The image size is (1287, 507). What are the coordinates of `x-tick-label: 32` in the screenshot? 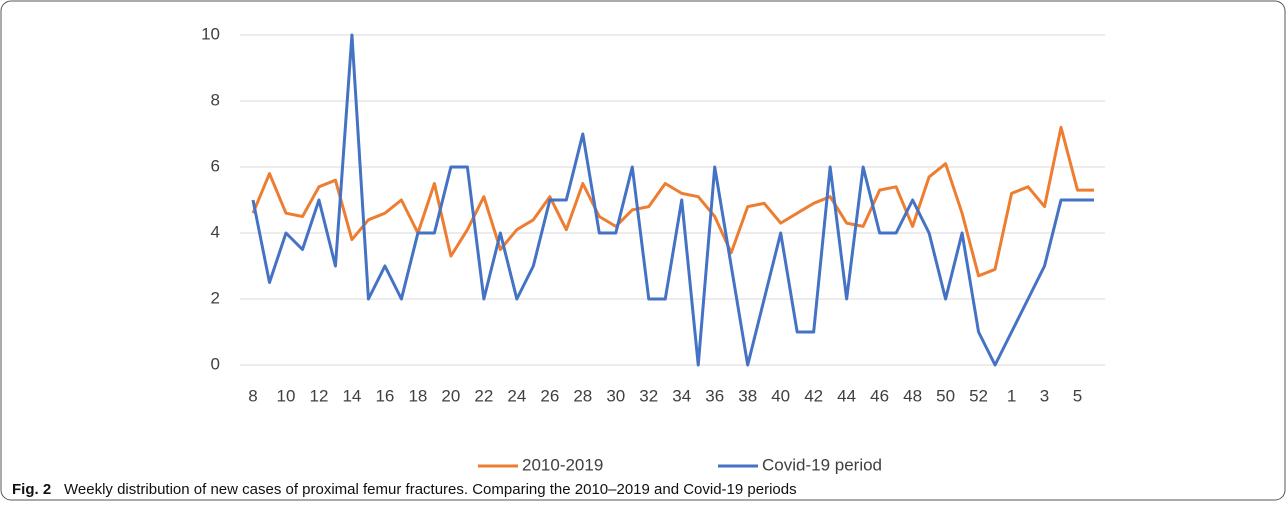 It's located at (648, 395).